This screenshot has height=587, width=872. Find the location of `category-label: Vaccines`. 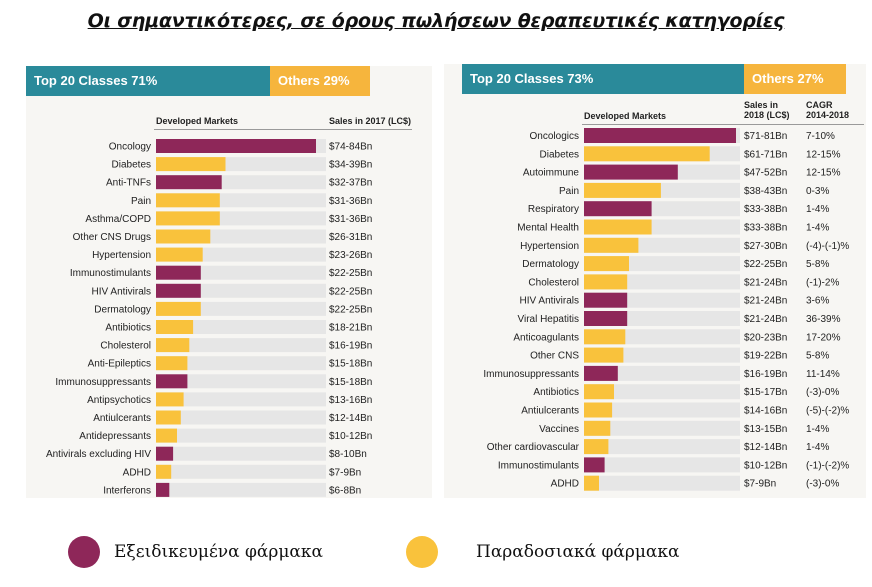

category-label: Vaccines is located at coordinates (559, 429).